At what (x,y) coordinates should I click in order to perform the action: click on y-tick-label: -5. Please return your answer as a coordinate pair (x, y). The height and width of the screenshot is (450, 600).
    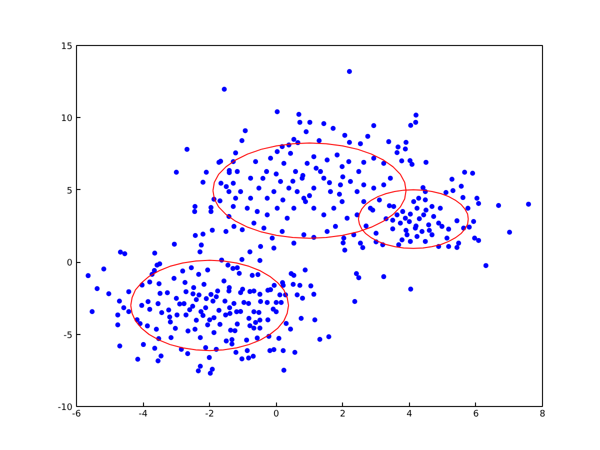
    Looking at the image, I should click on (68, 335).